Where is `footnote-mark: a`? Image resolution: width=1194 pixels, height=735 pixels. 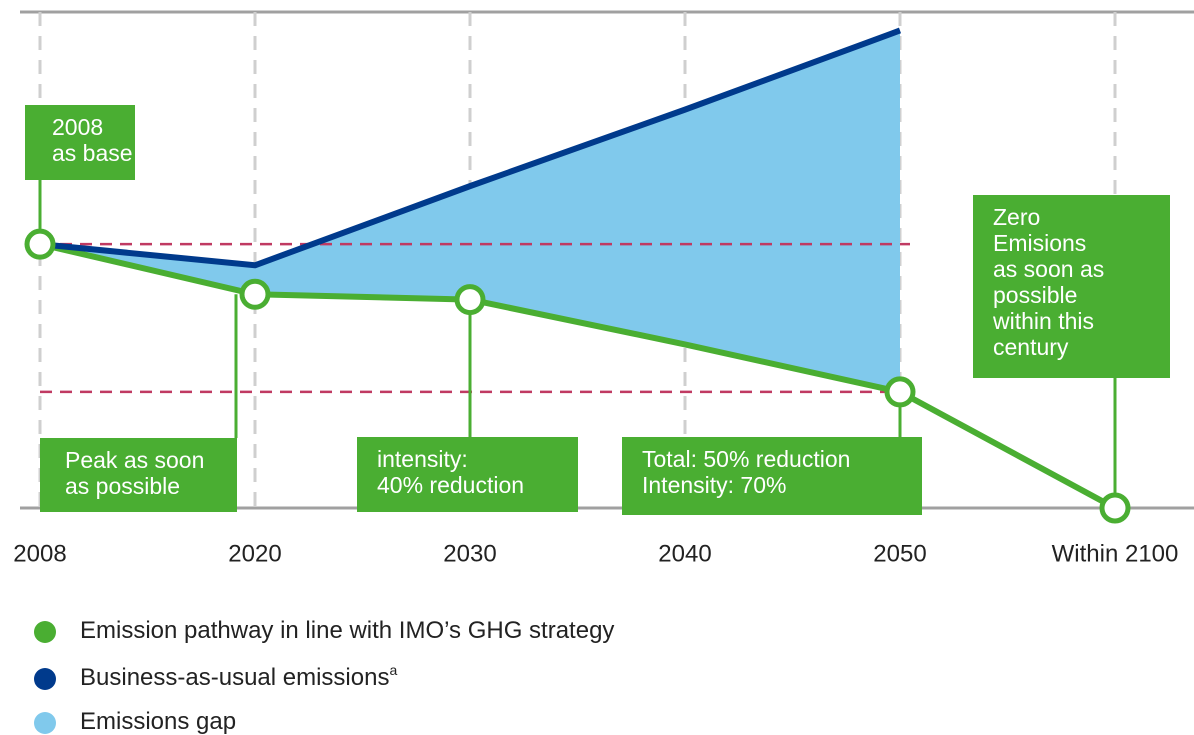
footnote-mark: a is located at coordinates (393, 670).